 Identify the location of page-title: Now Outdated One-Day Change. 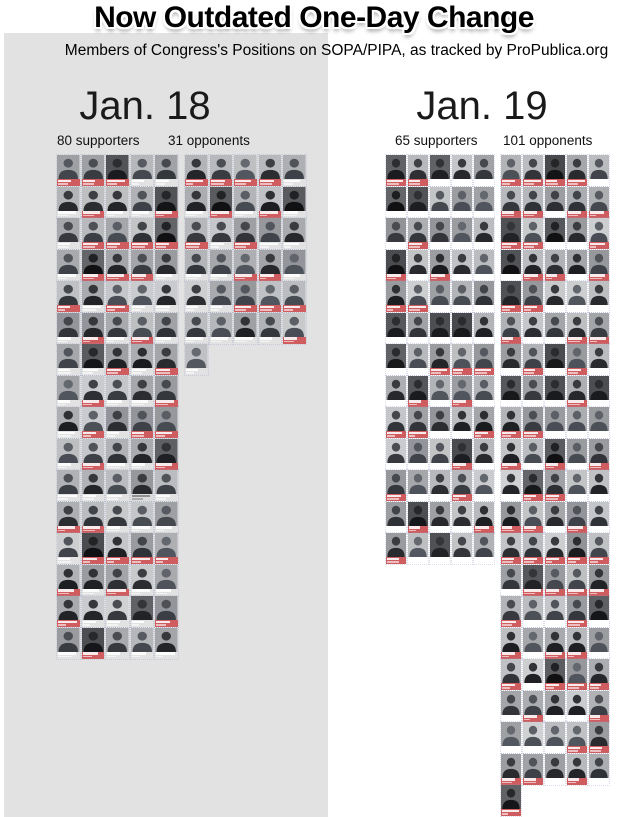
(314, 17).